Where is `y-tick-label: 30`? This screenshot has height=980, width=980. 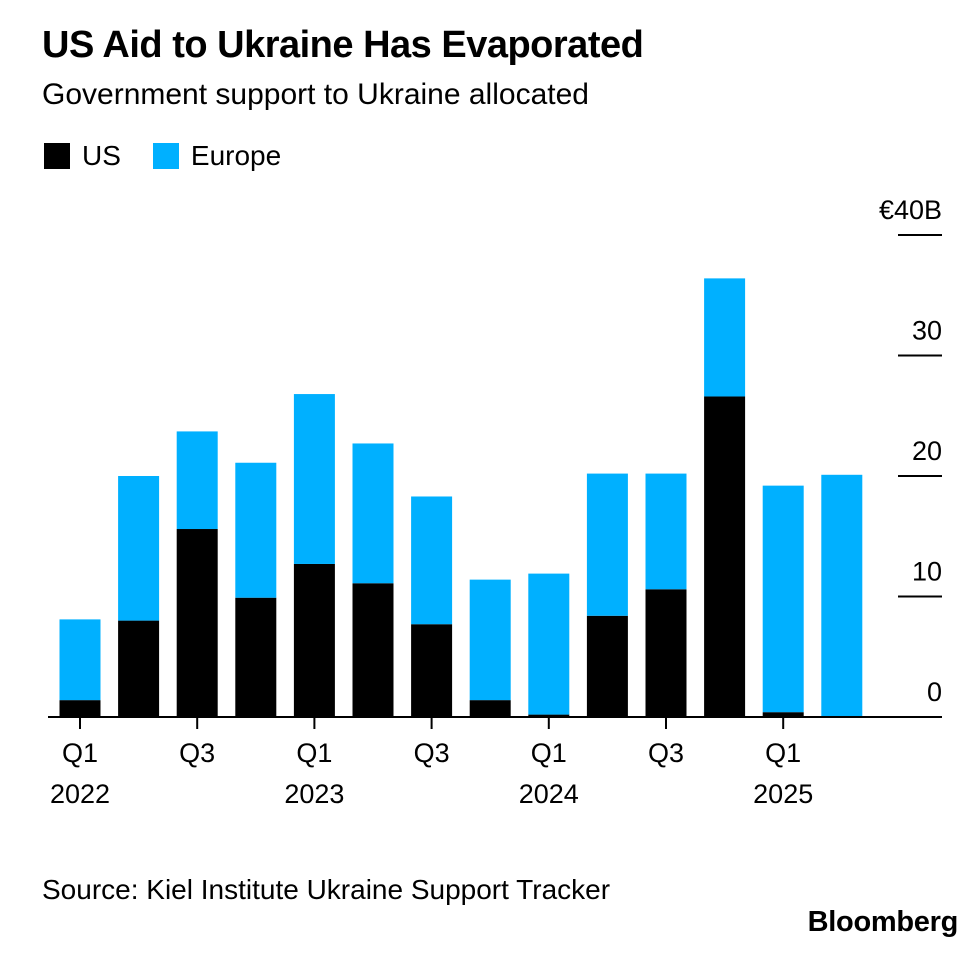
y-tick-label: 30 is located at coordinates (927, 331).